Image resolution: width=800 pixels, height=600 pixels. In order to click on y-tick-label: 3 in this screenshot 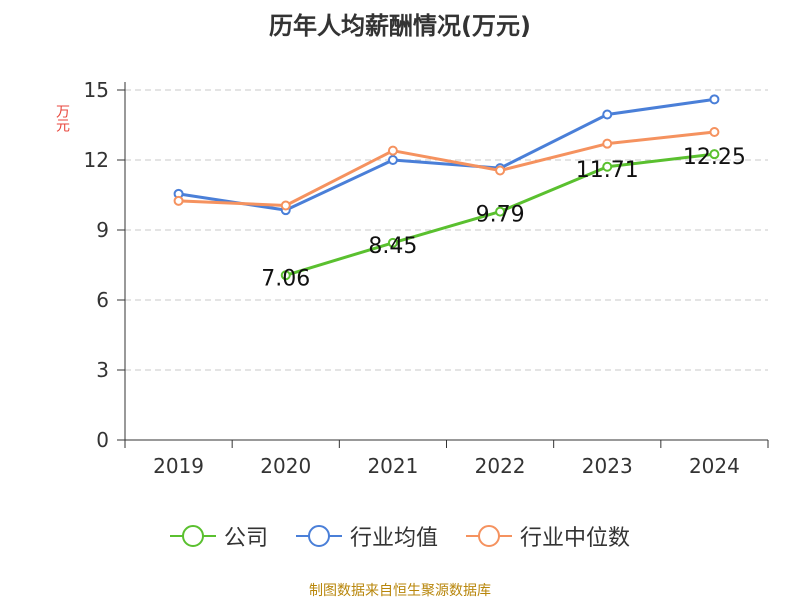, I will do `click(102, 370)`.